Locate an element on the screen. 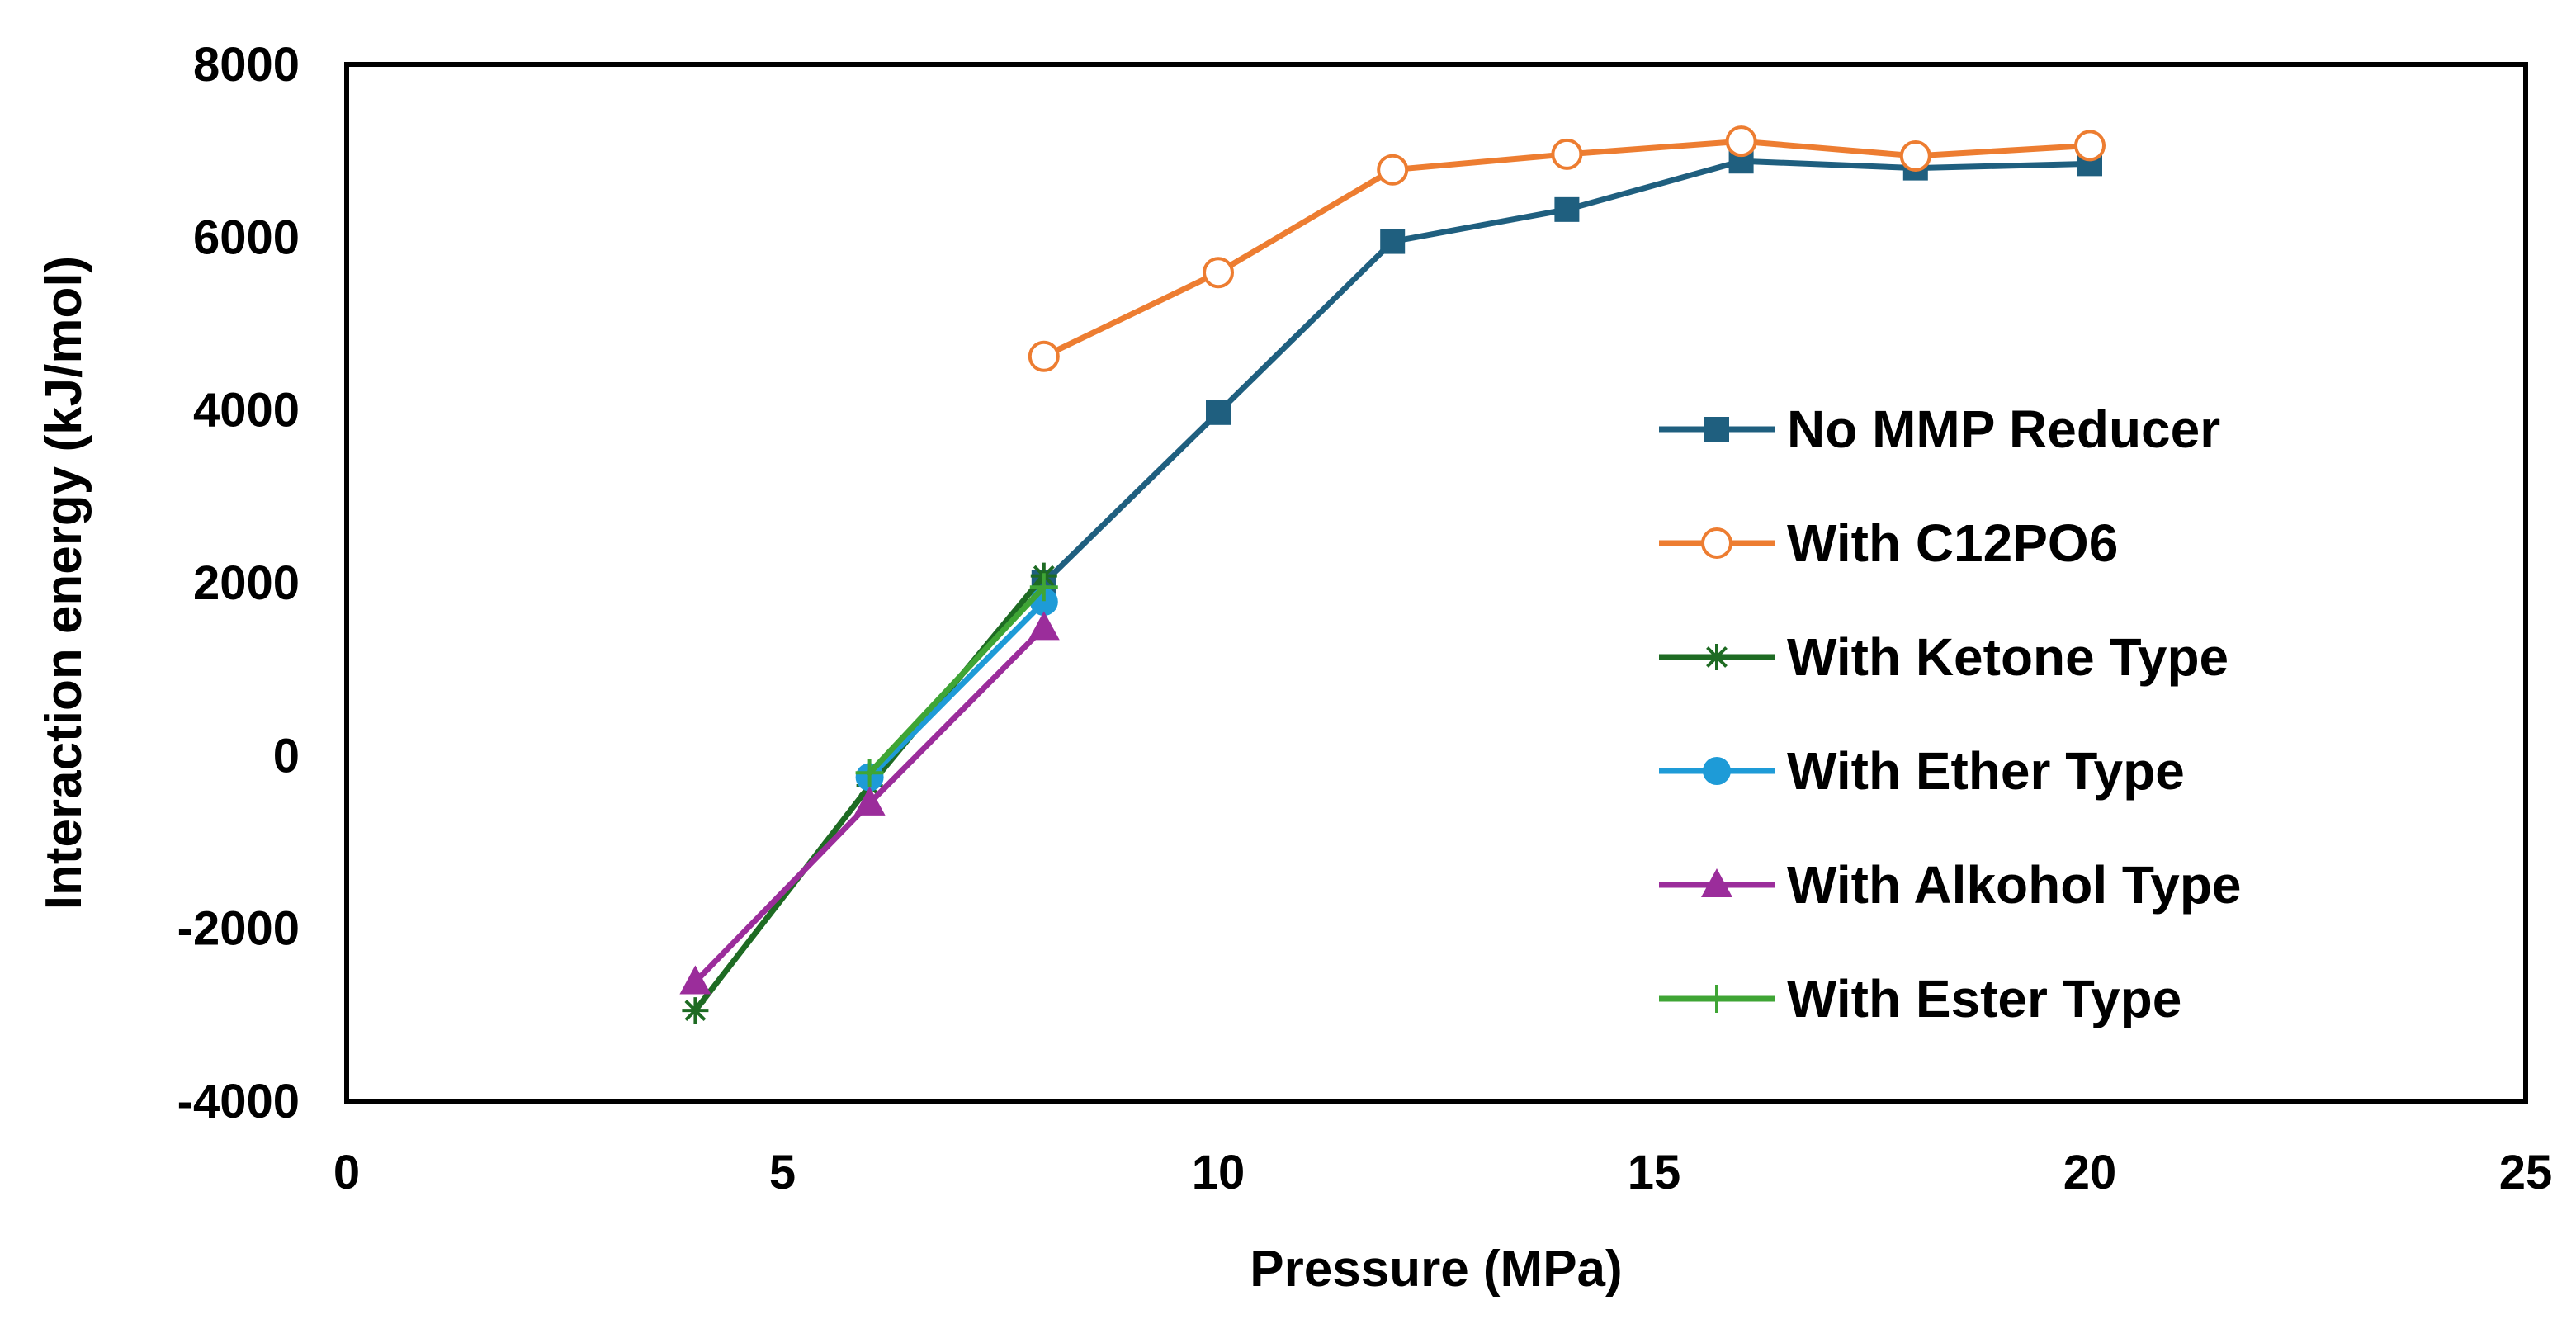 Image resolution: width=2576 pixels, height=1324 pixels. legend-label: With Ketone Type is located at coordinates (2008, 657).